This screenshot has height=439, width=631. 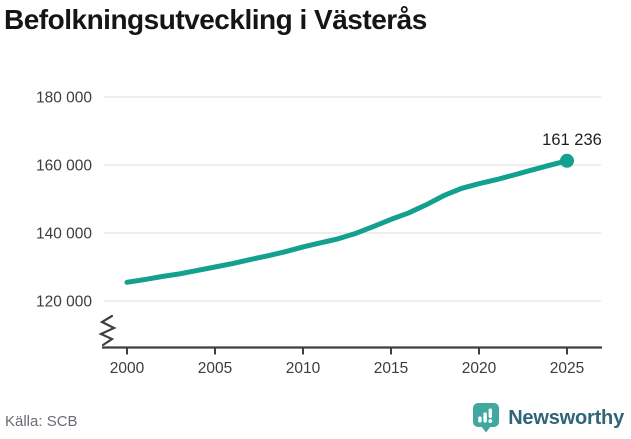 I want to click on newsworthy-logo: Newsworthy, so click(x=548, y=418).